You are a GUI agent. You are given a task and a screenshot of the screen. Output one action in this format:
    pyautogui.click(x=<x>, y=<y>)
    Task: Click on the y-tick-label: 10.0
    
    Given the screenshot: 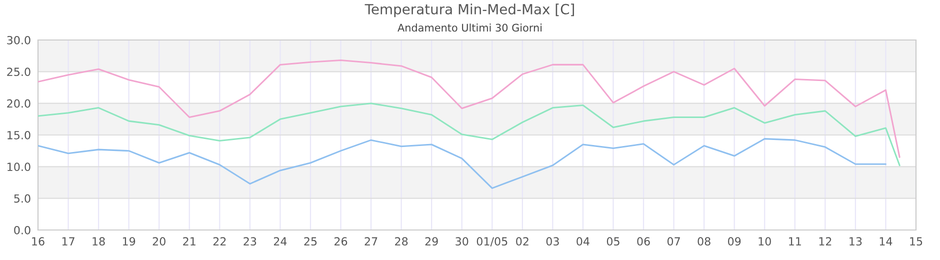 What is the action you would take?
    pyautogui.click(x=19, y=167)
    